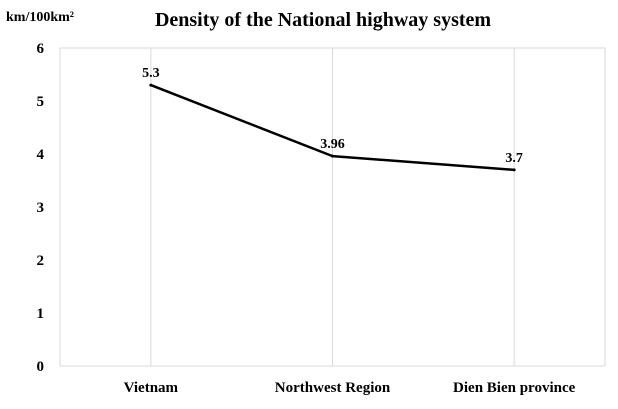 The height and width of the screenshot is (409, 618). What do you see at coordinates (514, 158) in the screenshot?
I see `data-label-2: 3.7` at bounding box center [514, 158].